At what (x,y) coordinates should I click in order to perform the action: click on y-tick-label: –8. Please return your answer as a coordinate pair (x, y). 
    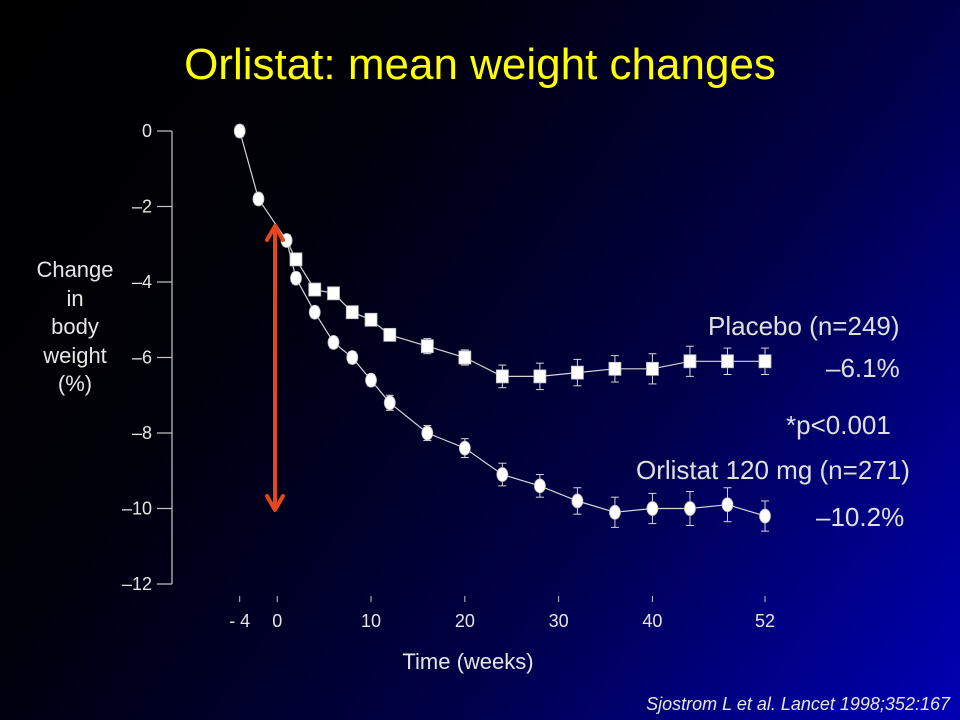
    Looking at the image, I should click on (142, 433).